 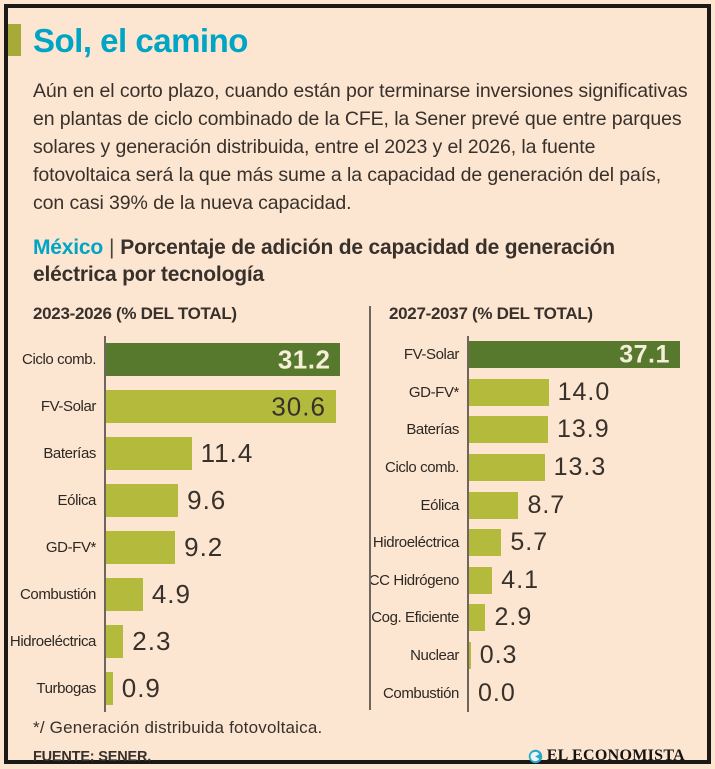 What do you see at coordinates (298, 406) in the screenshot?
I see `value-label: 30.6` at bounding box center [298, 406].